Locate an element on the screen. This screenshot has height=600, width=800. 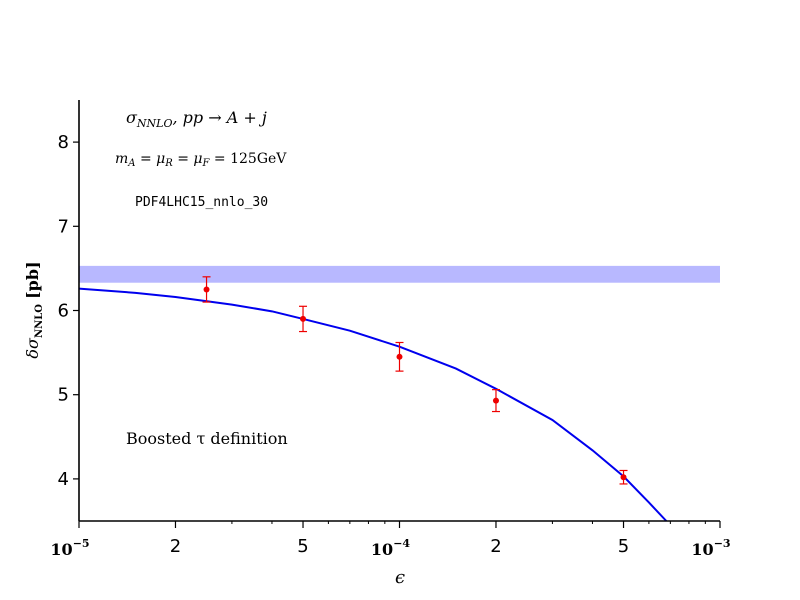
uncertainty-band is located at coordinates (399, 274).